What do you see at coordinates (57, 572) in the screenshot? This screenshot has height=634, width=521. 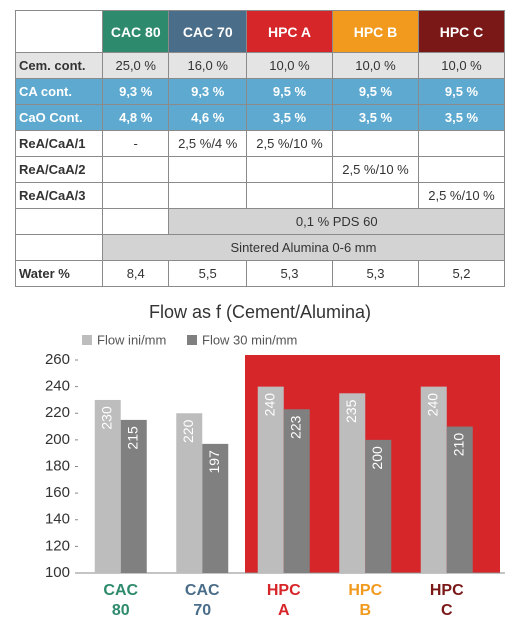 I see `y-tick-label: 100` at bounding box center [57, 572].